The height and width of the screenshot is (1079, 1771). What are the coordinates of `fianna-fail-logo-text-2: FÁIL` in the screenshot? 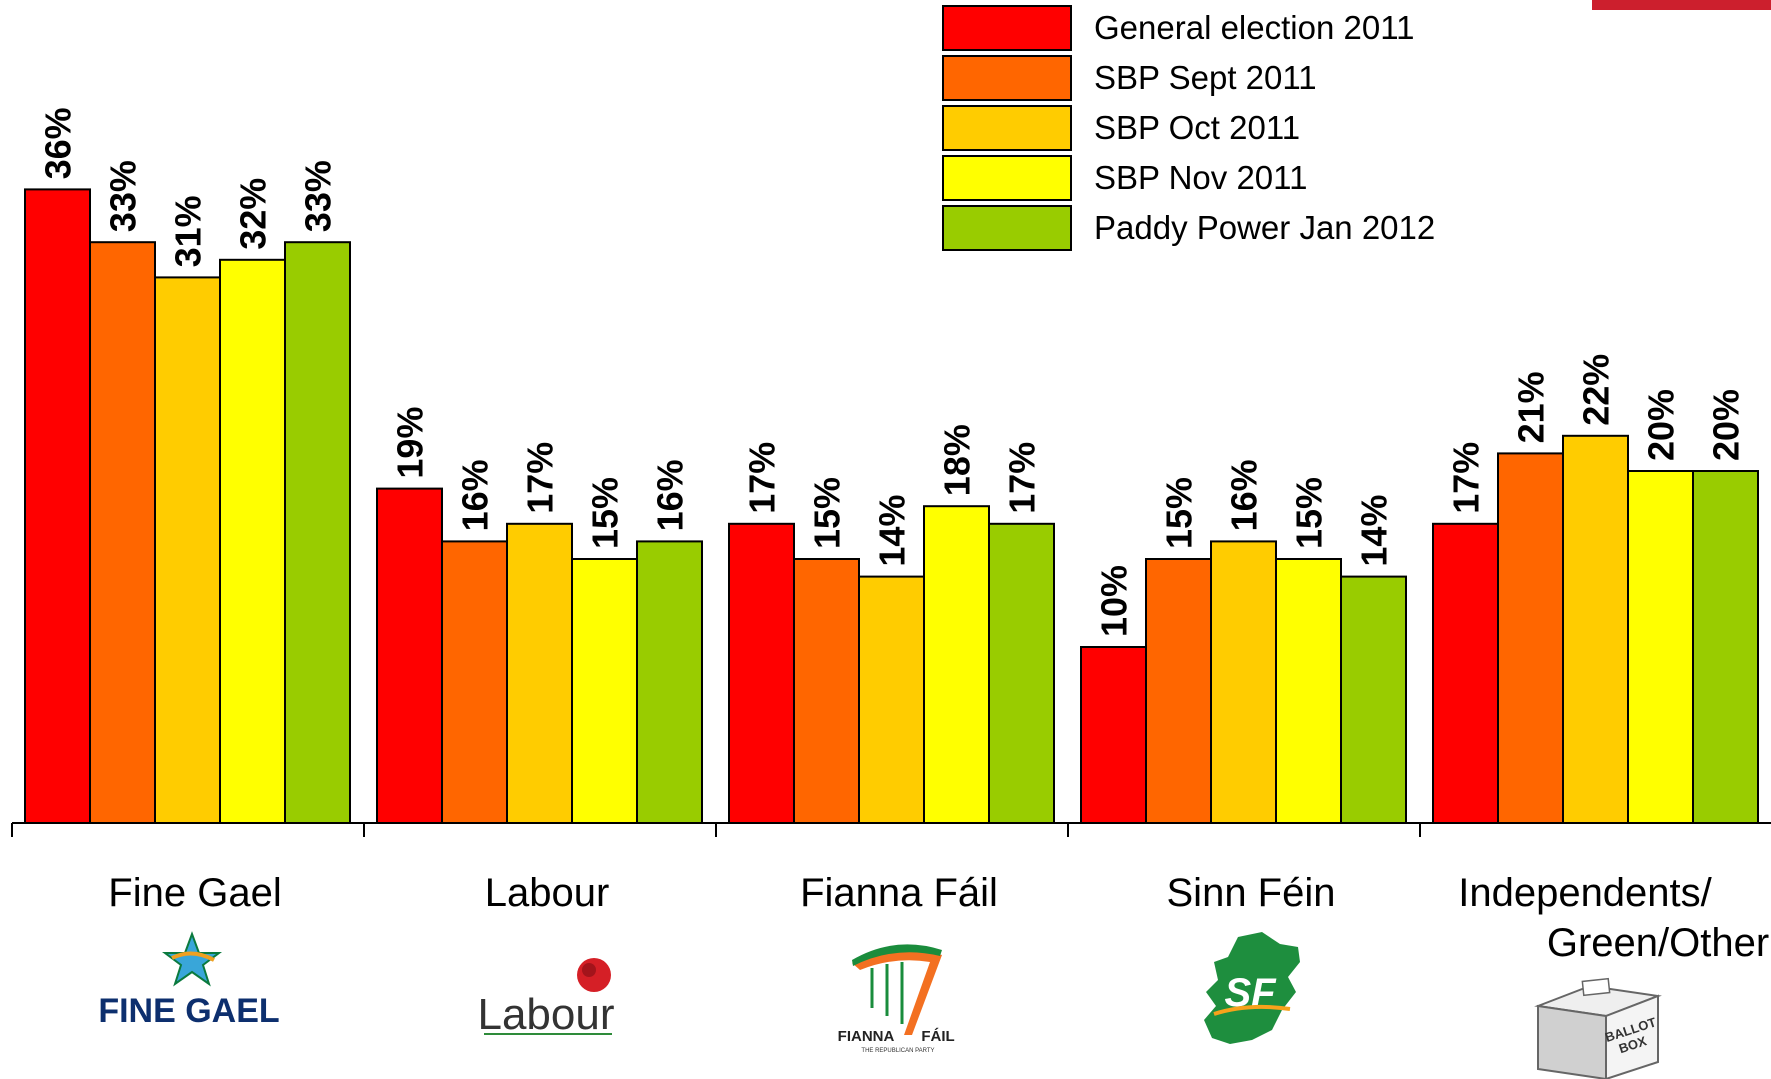 It's located at (937, 1036).